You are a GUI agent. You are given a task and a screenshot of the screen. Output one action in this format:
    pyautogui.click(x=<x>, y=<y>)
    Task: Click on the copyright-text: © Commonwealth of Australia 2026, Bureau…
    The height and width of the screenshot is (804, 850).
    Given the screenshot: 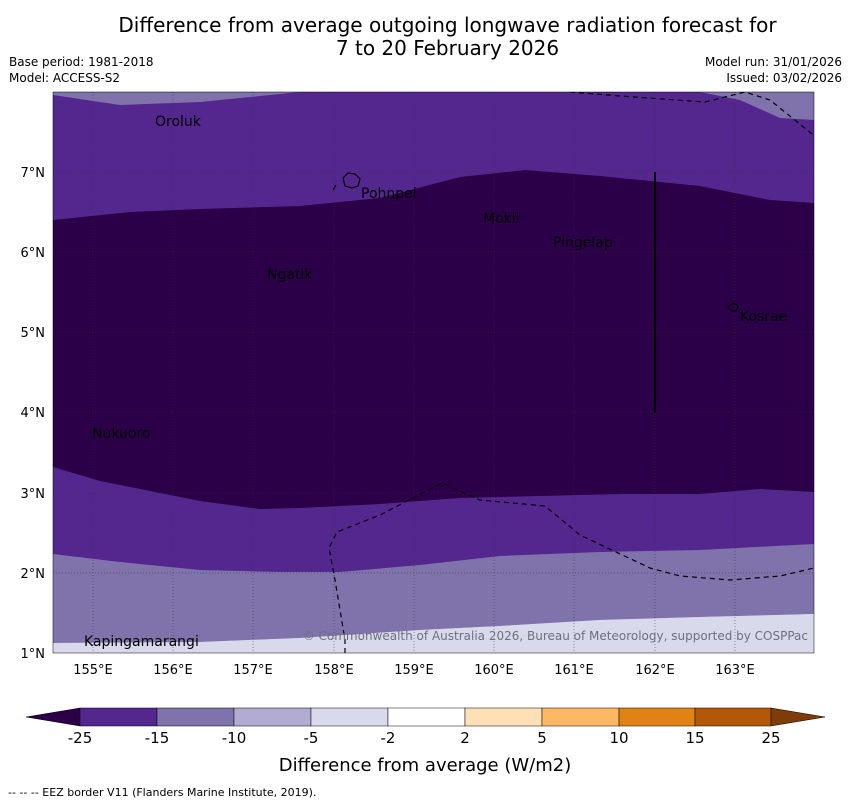 What is the action you would take?
    pyautogui.click(x=555, y=636)
    